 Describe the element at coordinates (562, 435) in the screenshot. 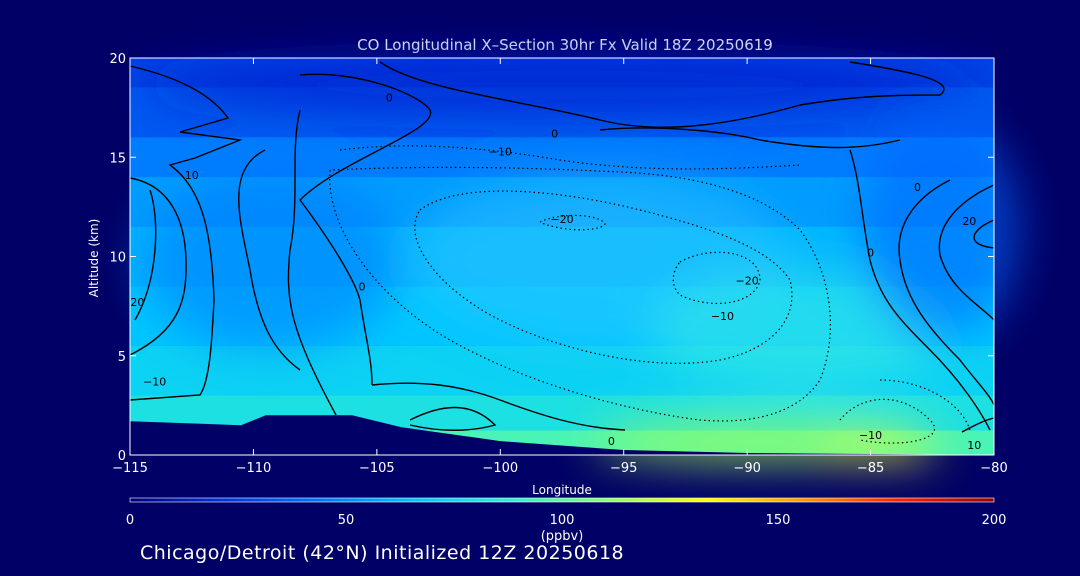

I see `terrain-mask` at that location.